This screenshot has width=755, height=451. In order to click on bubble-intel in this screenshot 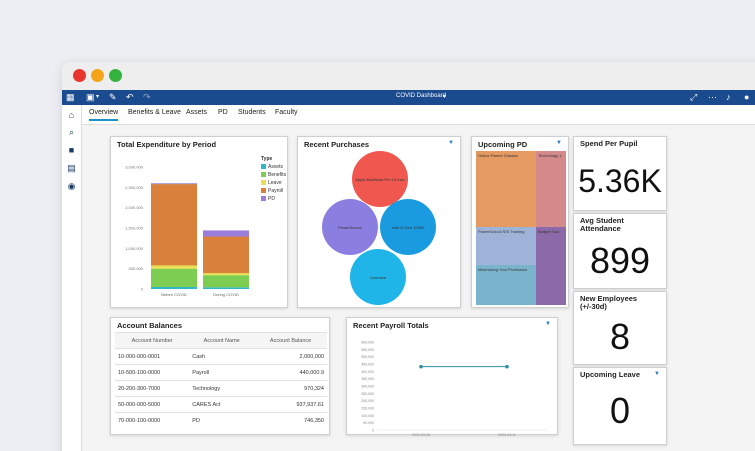, I will do `click(408, 227)`.